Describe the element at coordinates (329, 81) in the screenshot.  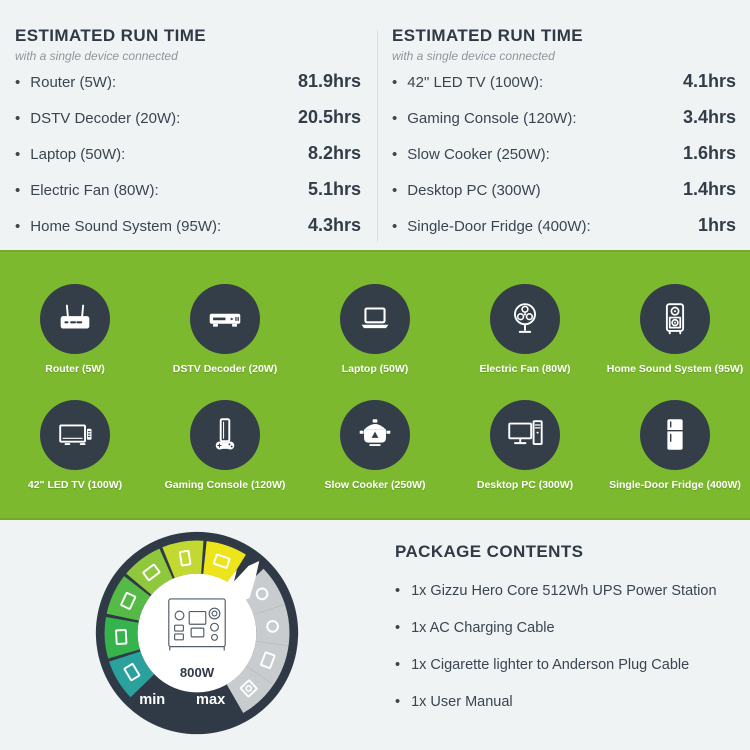
I see `runtime-value: 81.9hrs` at that location.